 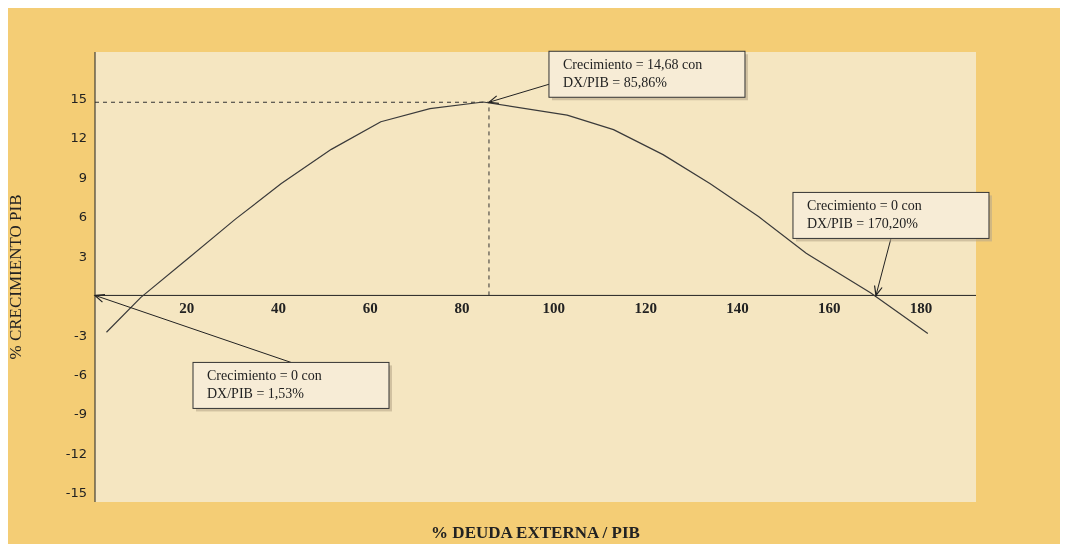 What do you see at coordinates (187, 308) in the screenshot?
I see `x-tick-label: 20` at bounding box center [187, 308].